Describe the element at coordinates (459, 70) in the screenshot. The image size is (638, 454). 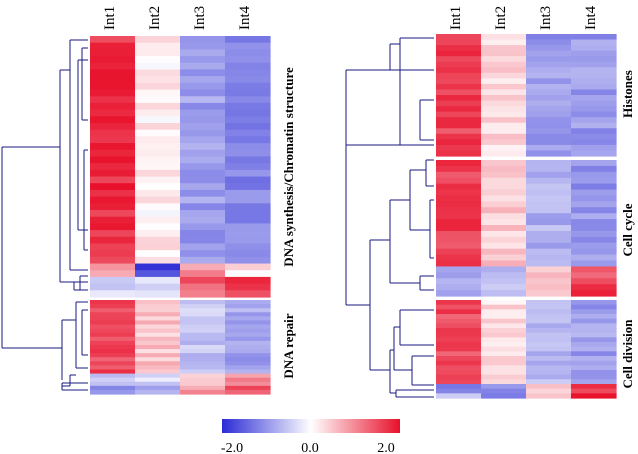
I see `heatmap-cell-p1-g0-b0-r6-c0` at that location.